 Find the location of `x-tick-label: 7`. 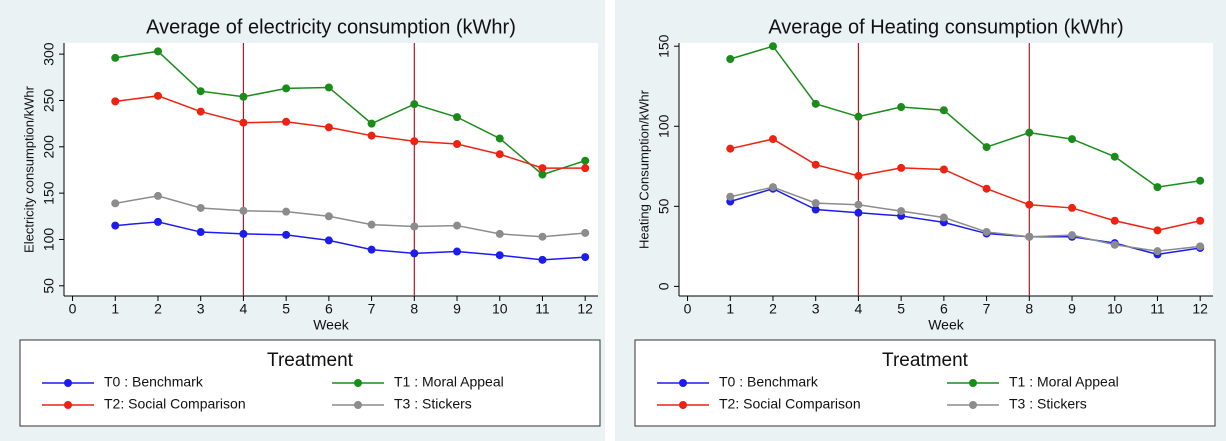

x-tick-label: 7 is located at coordinates (372, 309).